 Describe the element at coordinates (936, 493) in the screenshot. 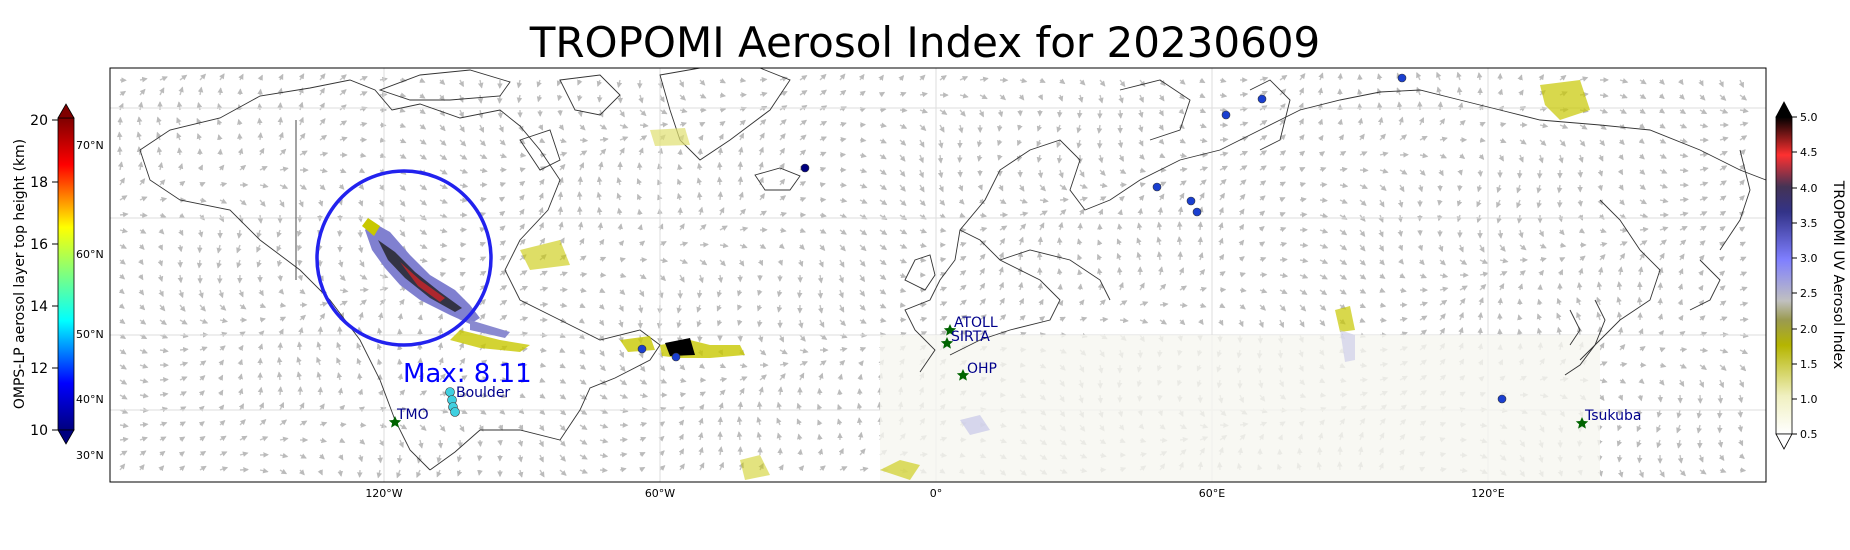

I see `lon-tick-label: 0°` at that location.